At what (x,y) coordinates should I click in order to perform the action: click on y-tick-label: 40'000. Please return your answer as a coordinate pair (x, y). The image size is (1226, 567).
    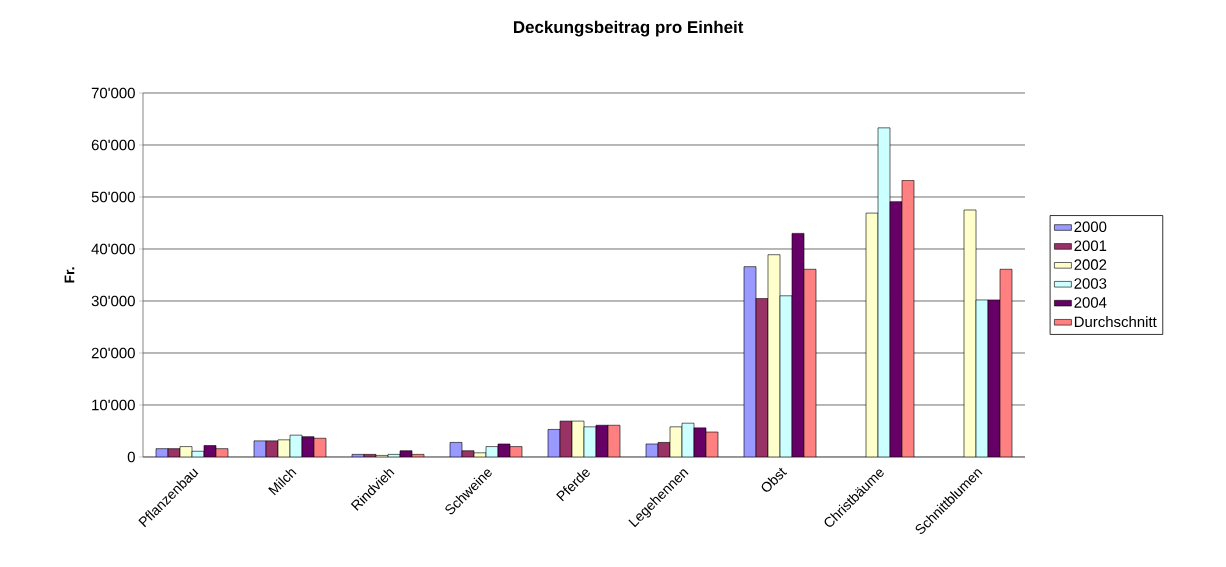
    Looking at the image, I should click on (113, 249).